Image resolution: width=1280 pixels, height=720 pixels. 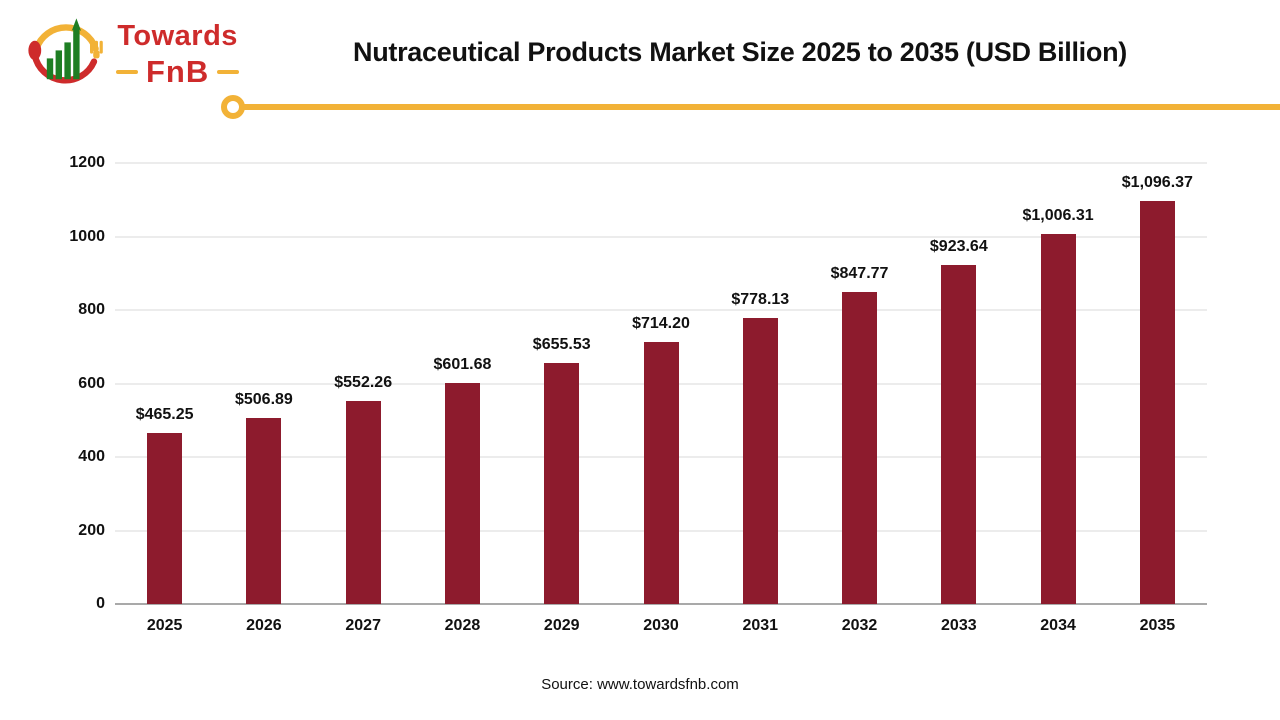 I want to click on logo-fnb-label: FnB, so click(x=178, y=71).